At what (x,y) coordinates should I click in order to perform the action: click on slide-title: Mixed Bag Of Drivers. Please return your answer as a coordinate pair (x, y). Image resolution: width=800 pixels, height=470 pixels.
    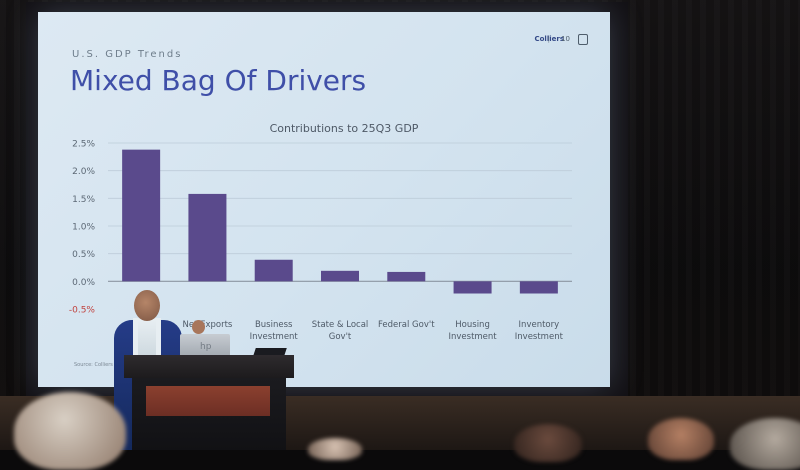
    Looking at the image, I should click on (218, 80).